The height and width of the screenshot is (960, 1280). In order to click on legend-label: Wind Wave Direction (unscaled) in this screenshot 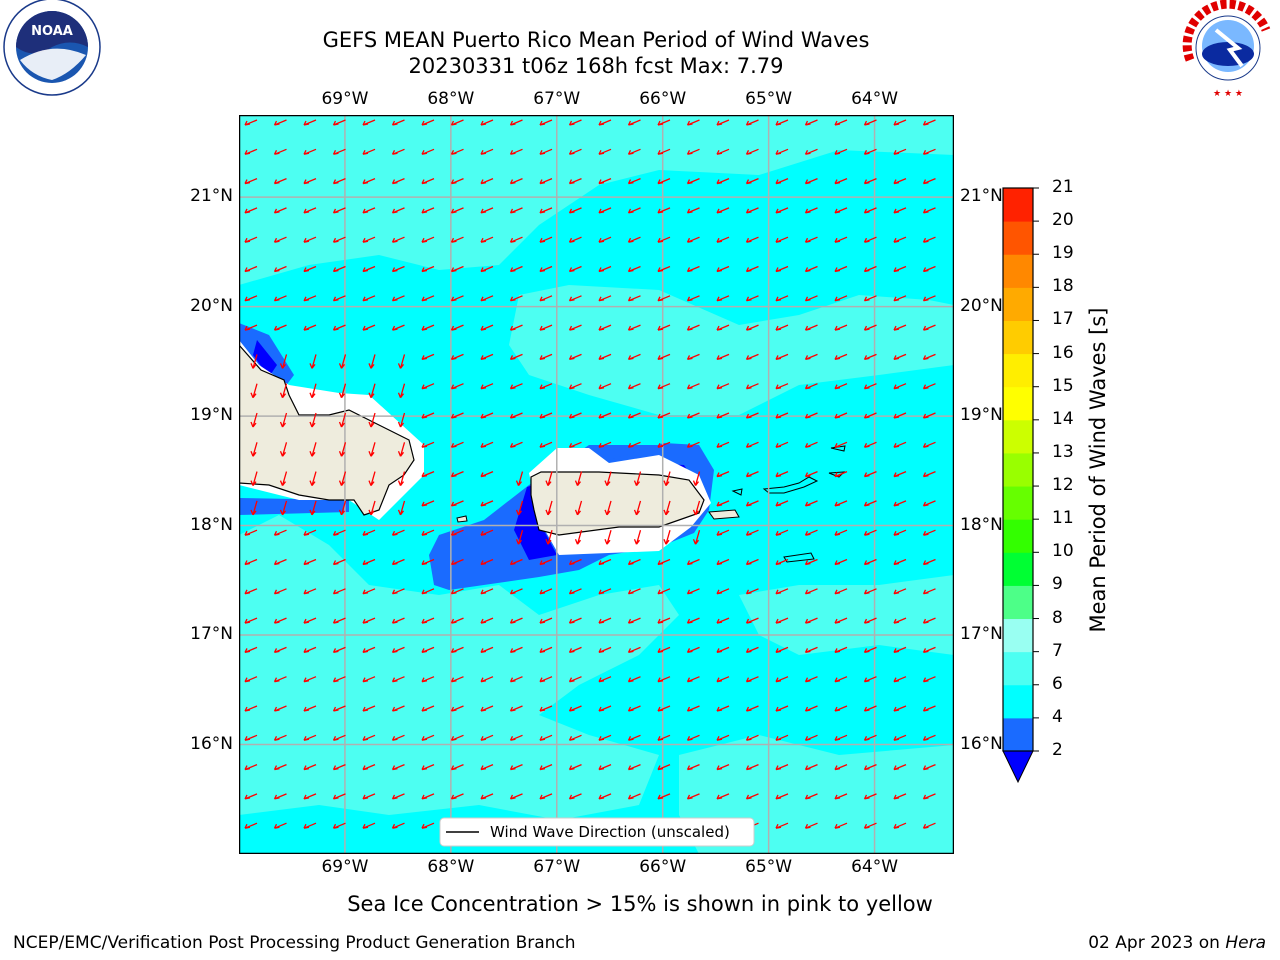, I will do `click(610, 832)`.